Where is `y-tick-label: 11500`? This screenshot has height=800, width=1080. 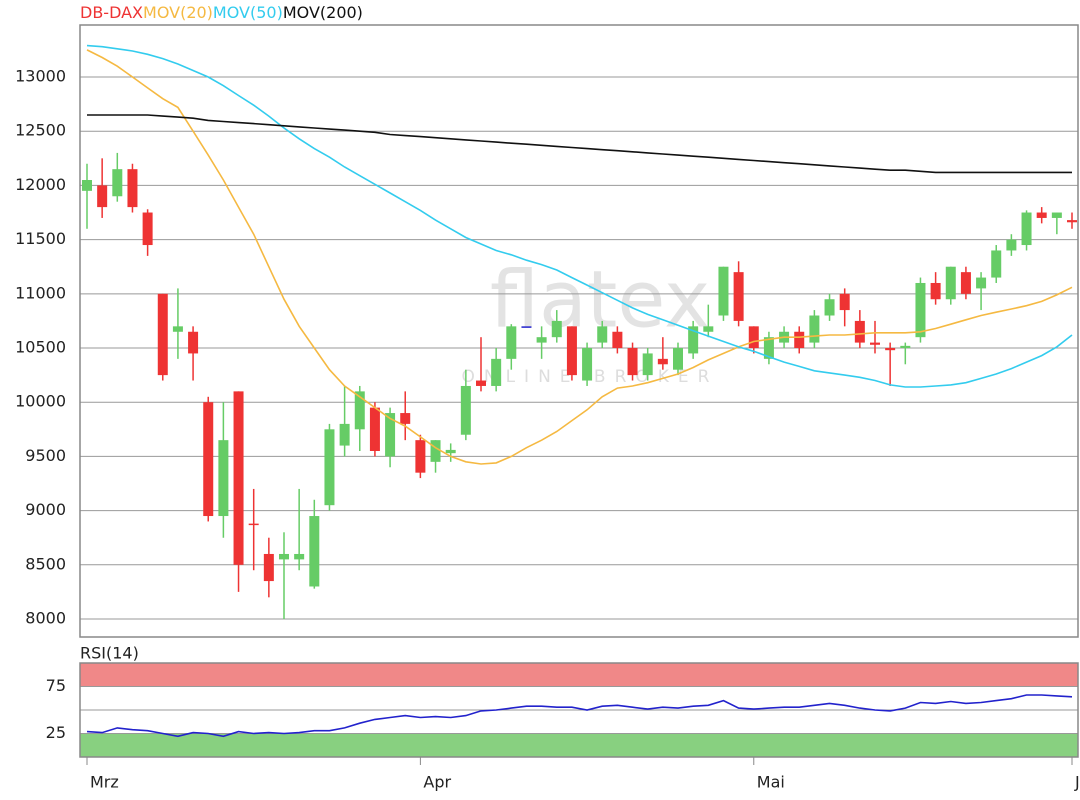
y-tick-label: 11500 is located at coordinates (40, 238).